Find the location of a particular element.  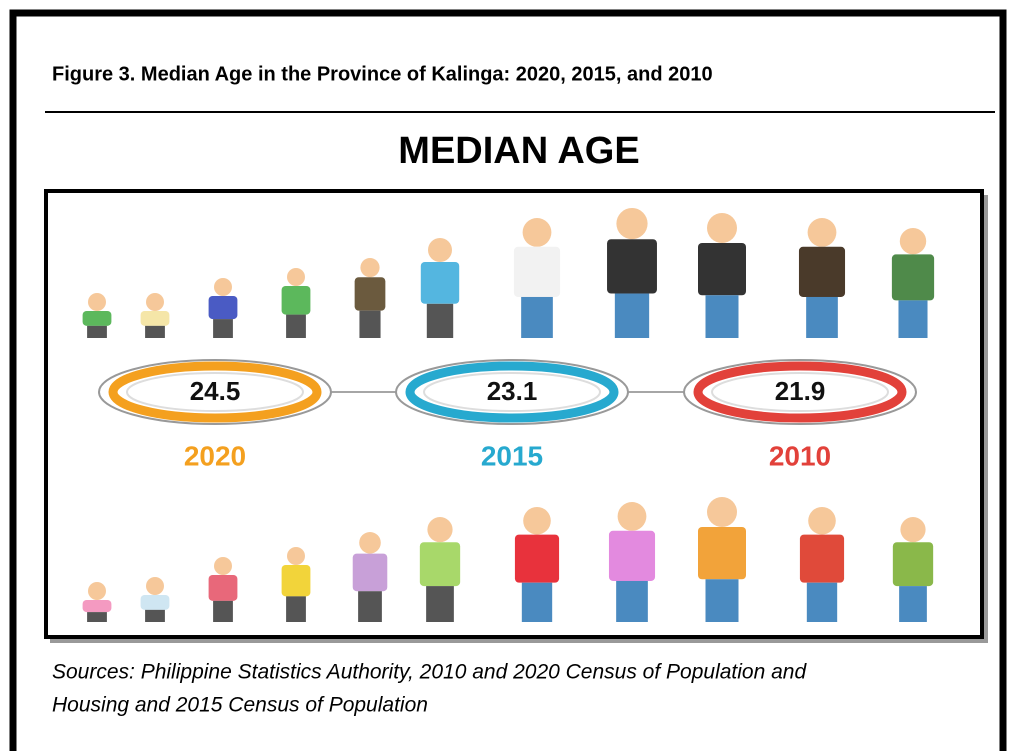

year-label: 2020 is located at coordinates (215, 455).